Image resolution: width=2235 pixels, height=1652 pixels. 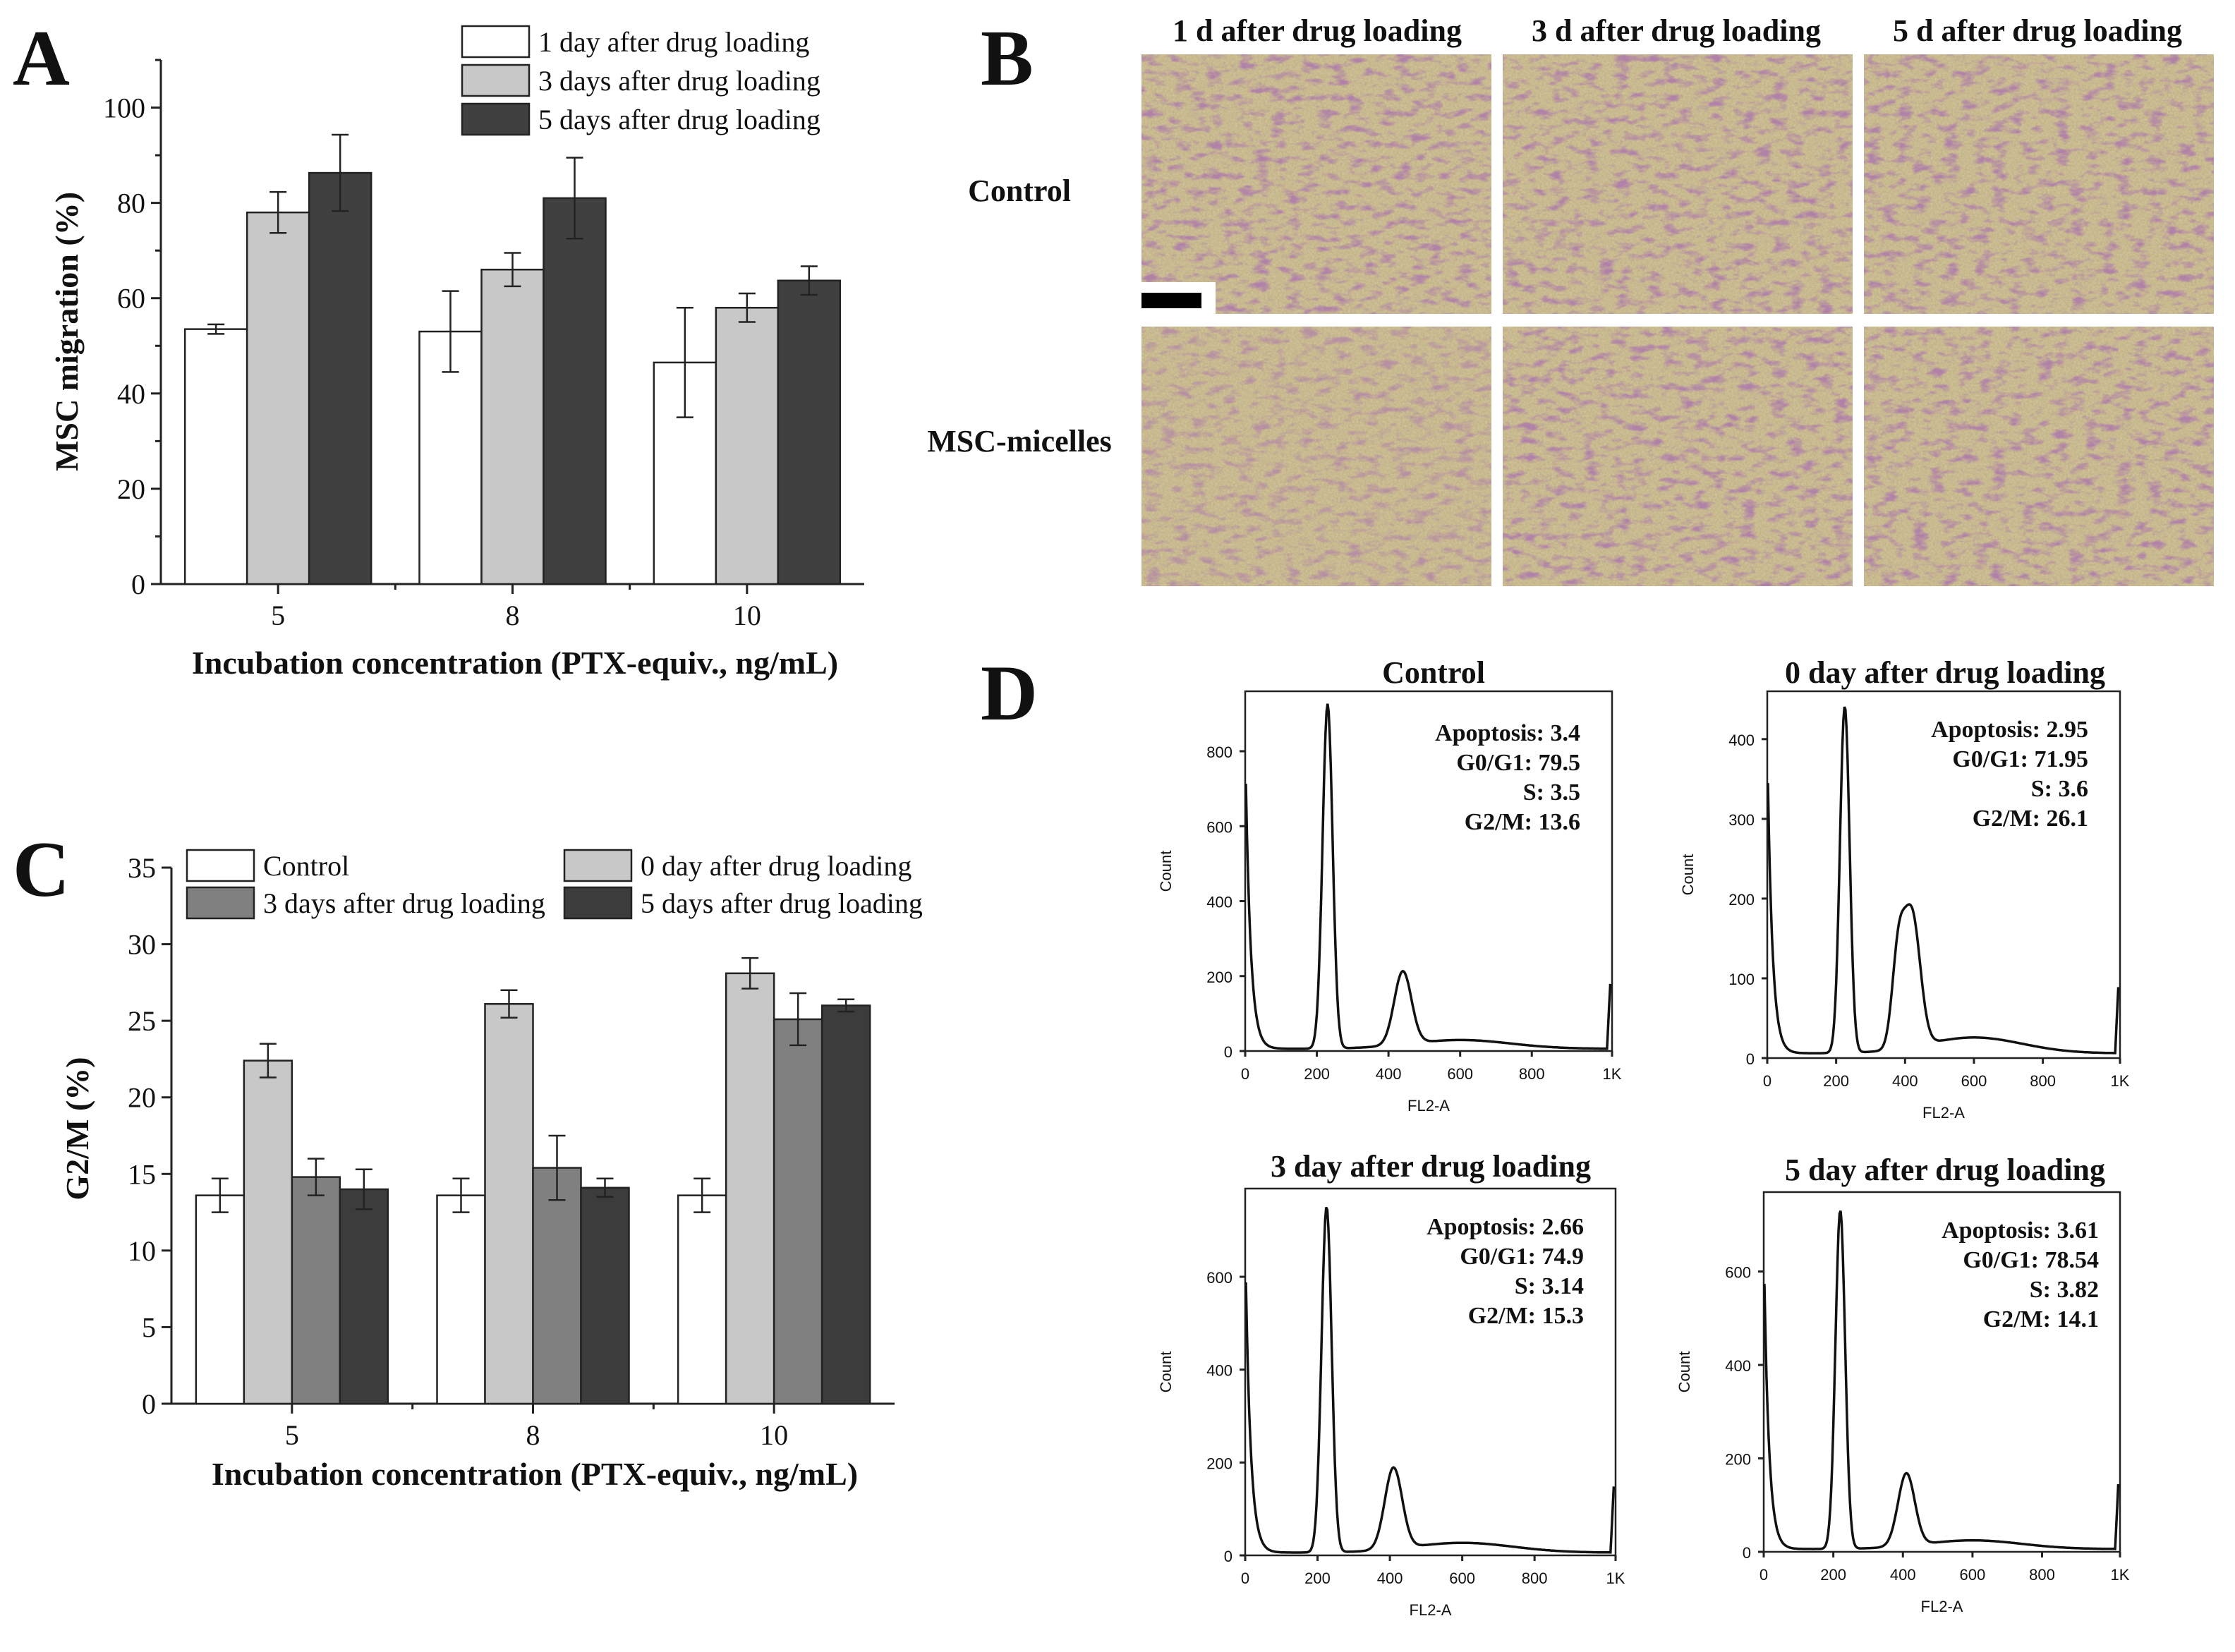 What do you see at coordinates (1526, 1316) in the screenshot?
I see `phase-stat: G2/M: 15.3` at bounding box center [1526, 1316].